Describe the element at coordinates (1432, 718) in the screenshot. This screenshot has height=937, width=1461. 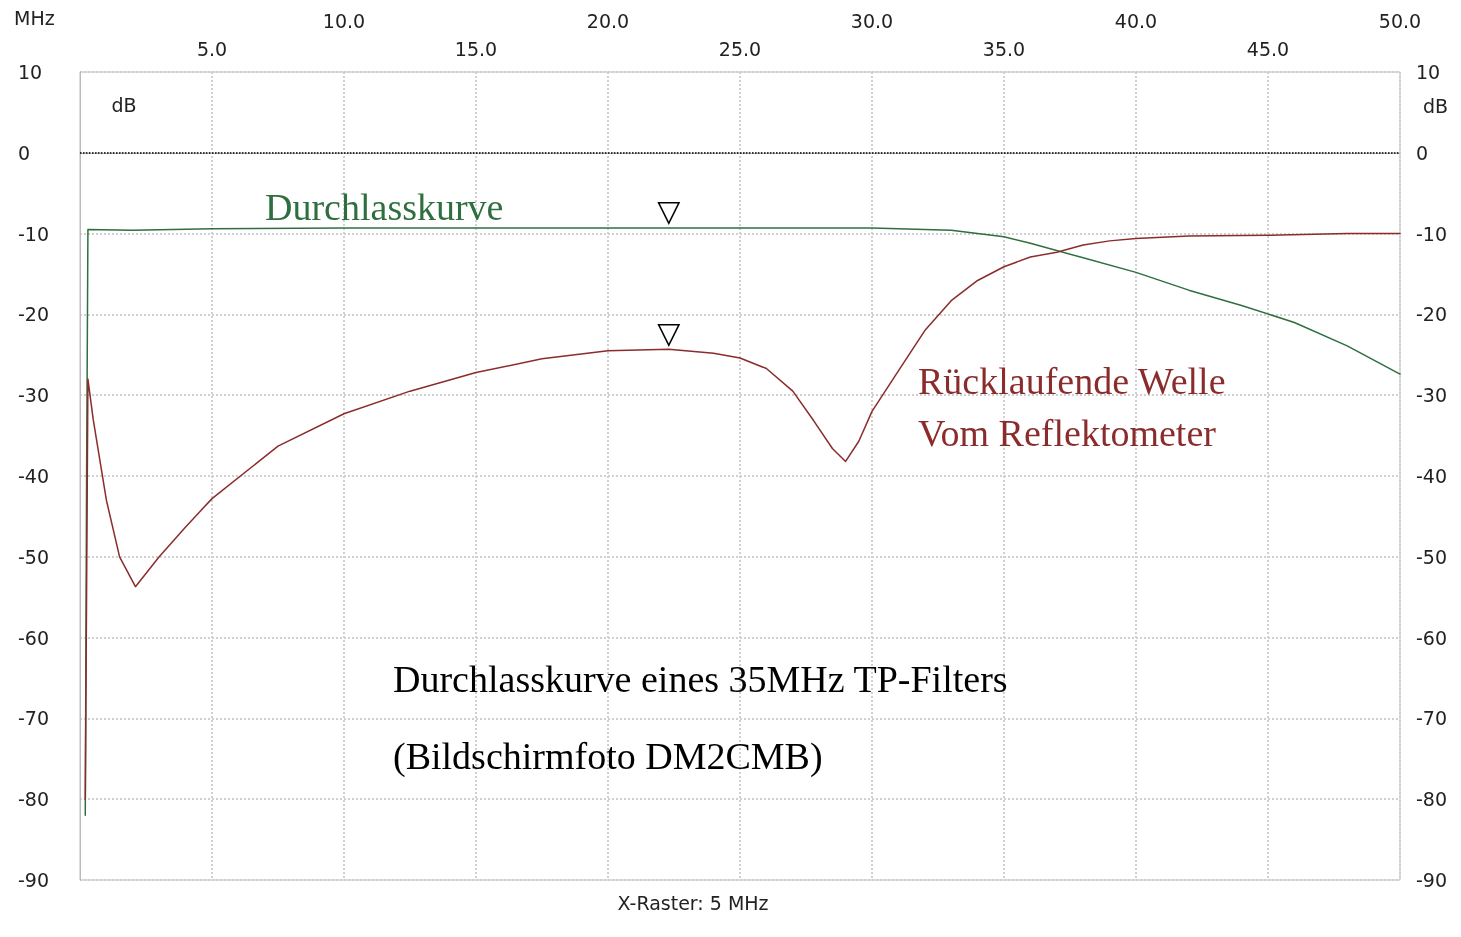
I see `y2-tick-label: -70` at that location.